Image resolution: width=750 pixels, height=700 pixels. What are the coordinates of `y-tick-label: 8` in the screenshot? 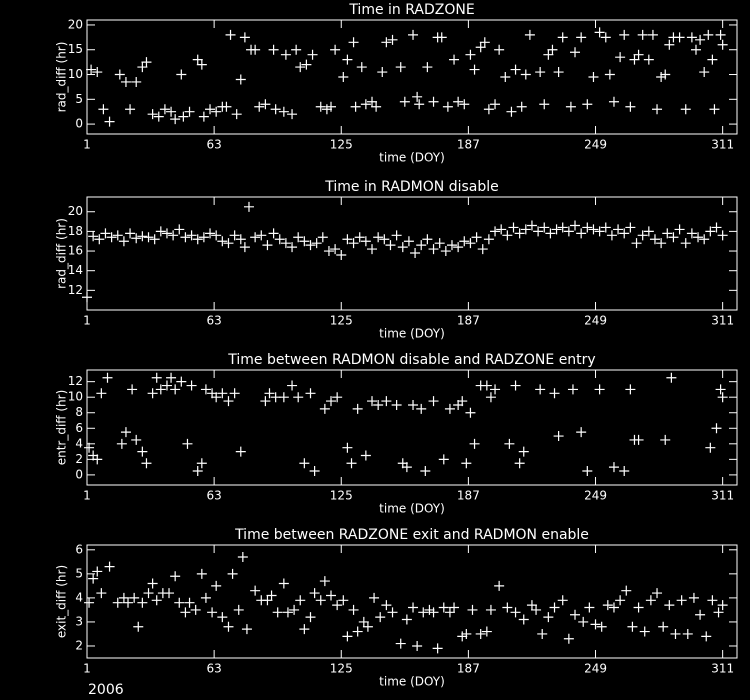 It's located at (79, 412).